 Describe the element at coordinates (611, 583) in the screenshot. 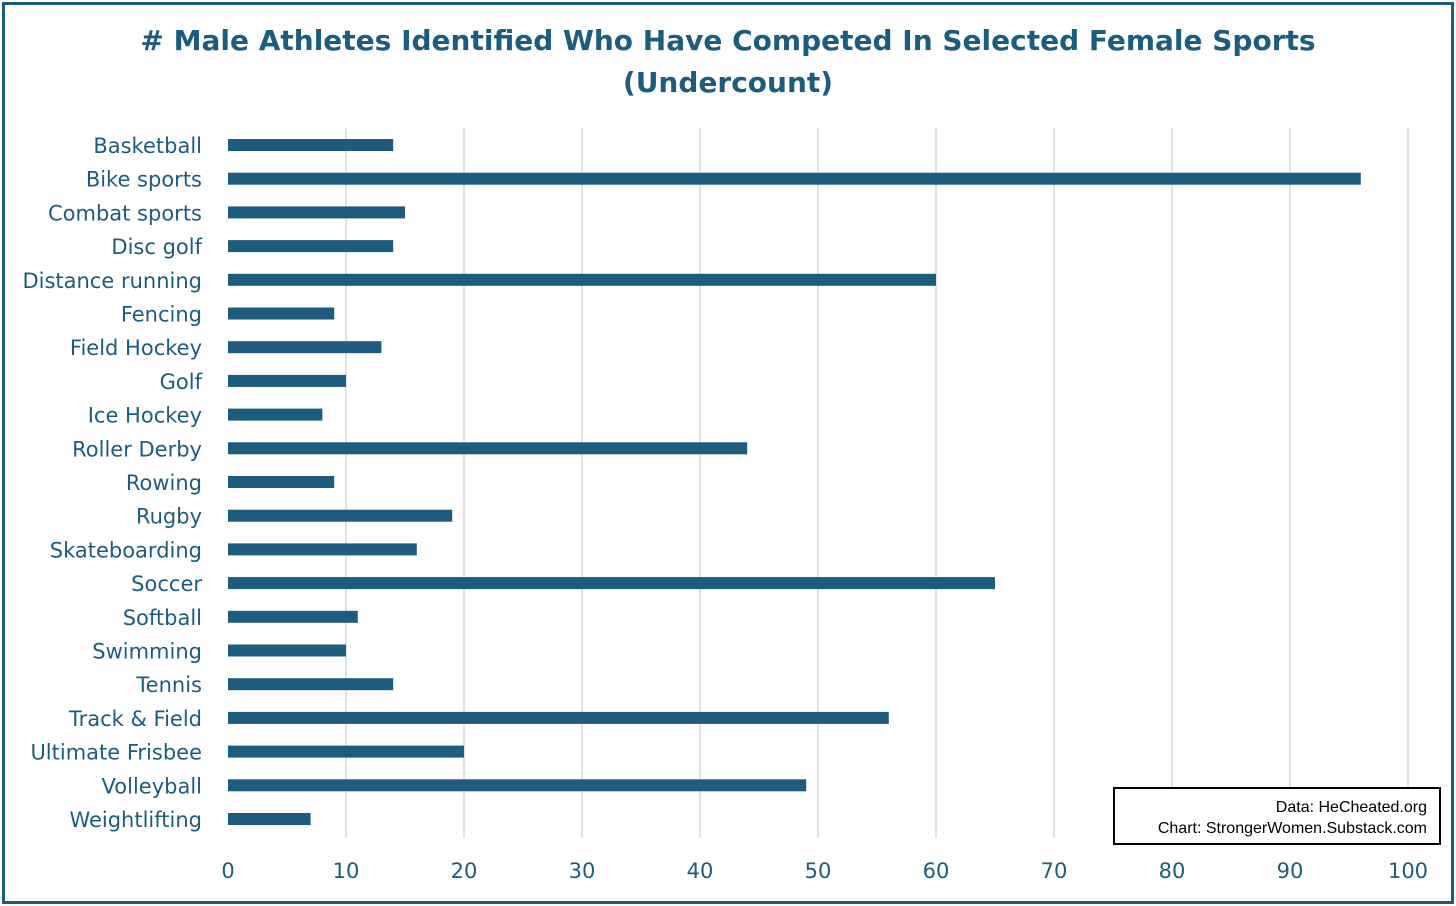

I see `bar-soccer` at that location.